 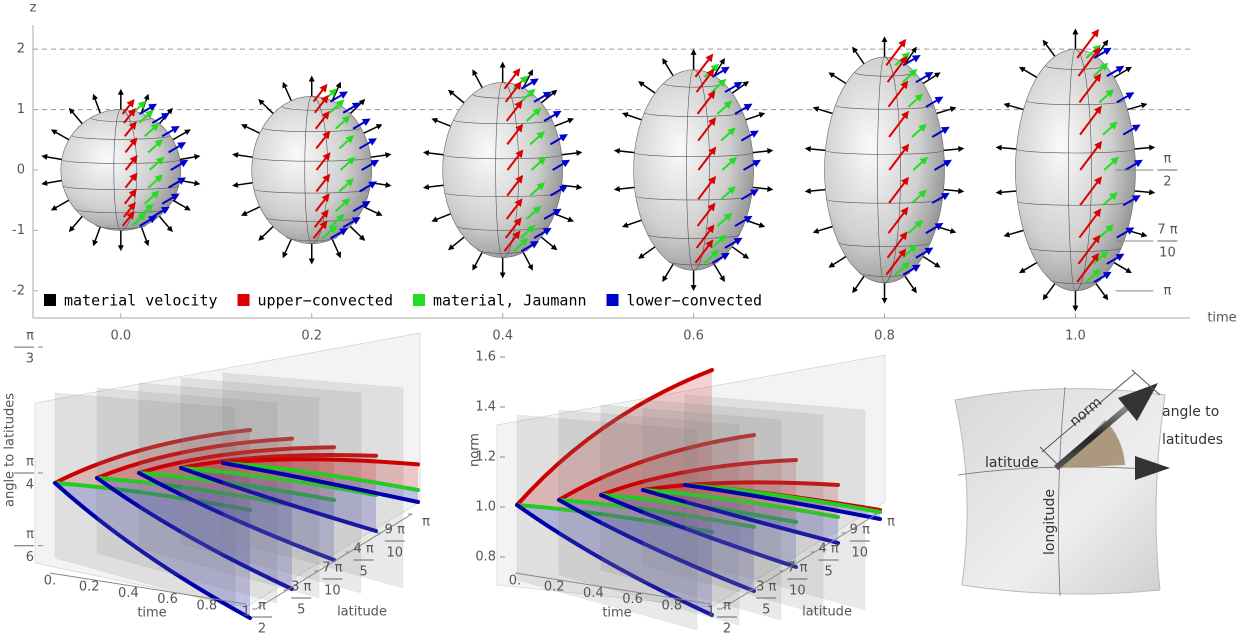 I want to click on ellipsoid-group, so click(x=693, y=170).